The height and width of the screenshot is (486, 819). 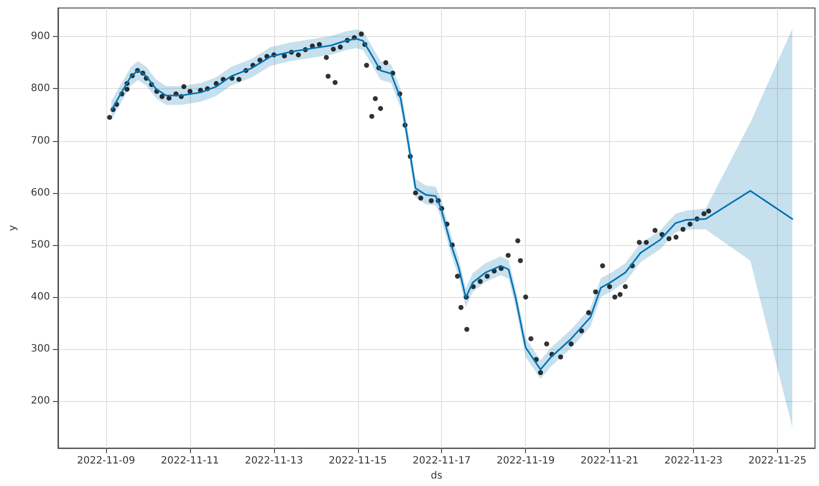 I want to click on x-tick-label: 2022-11-23, so click(x=693, y=461).